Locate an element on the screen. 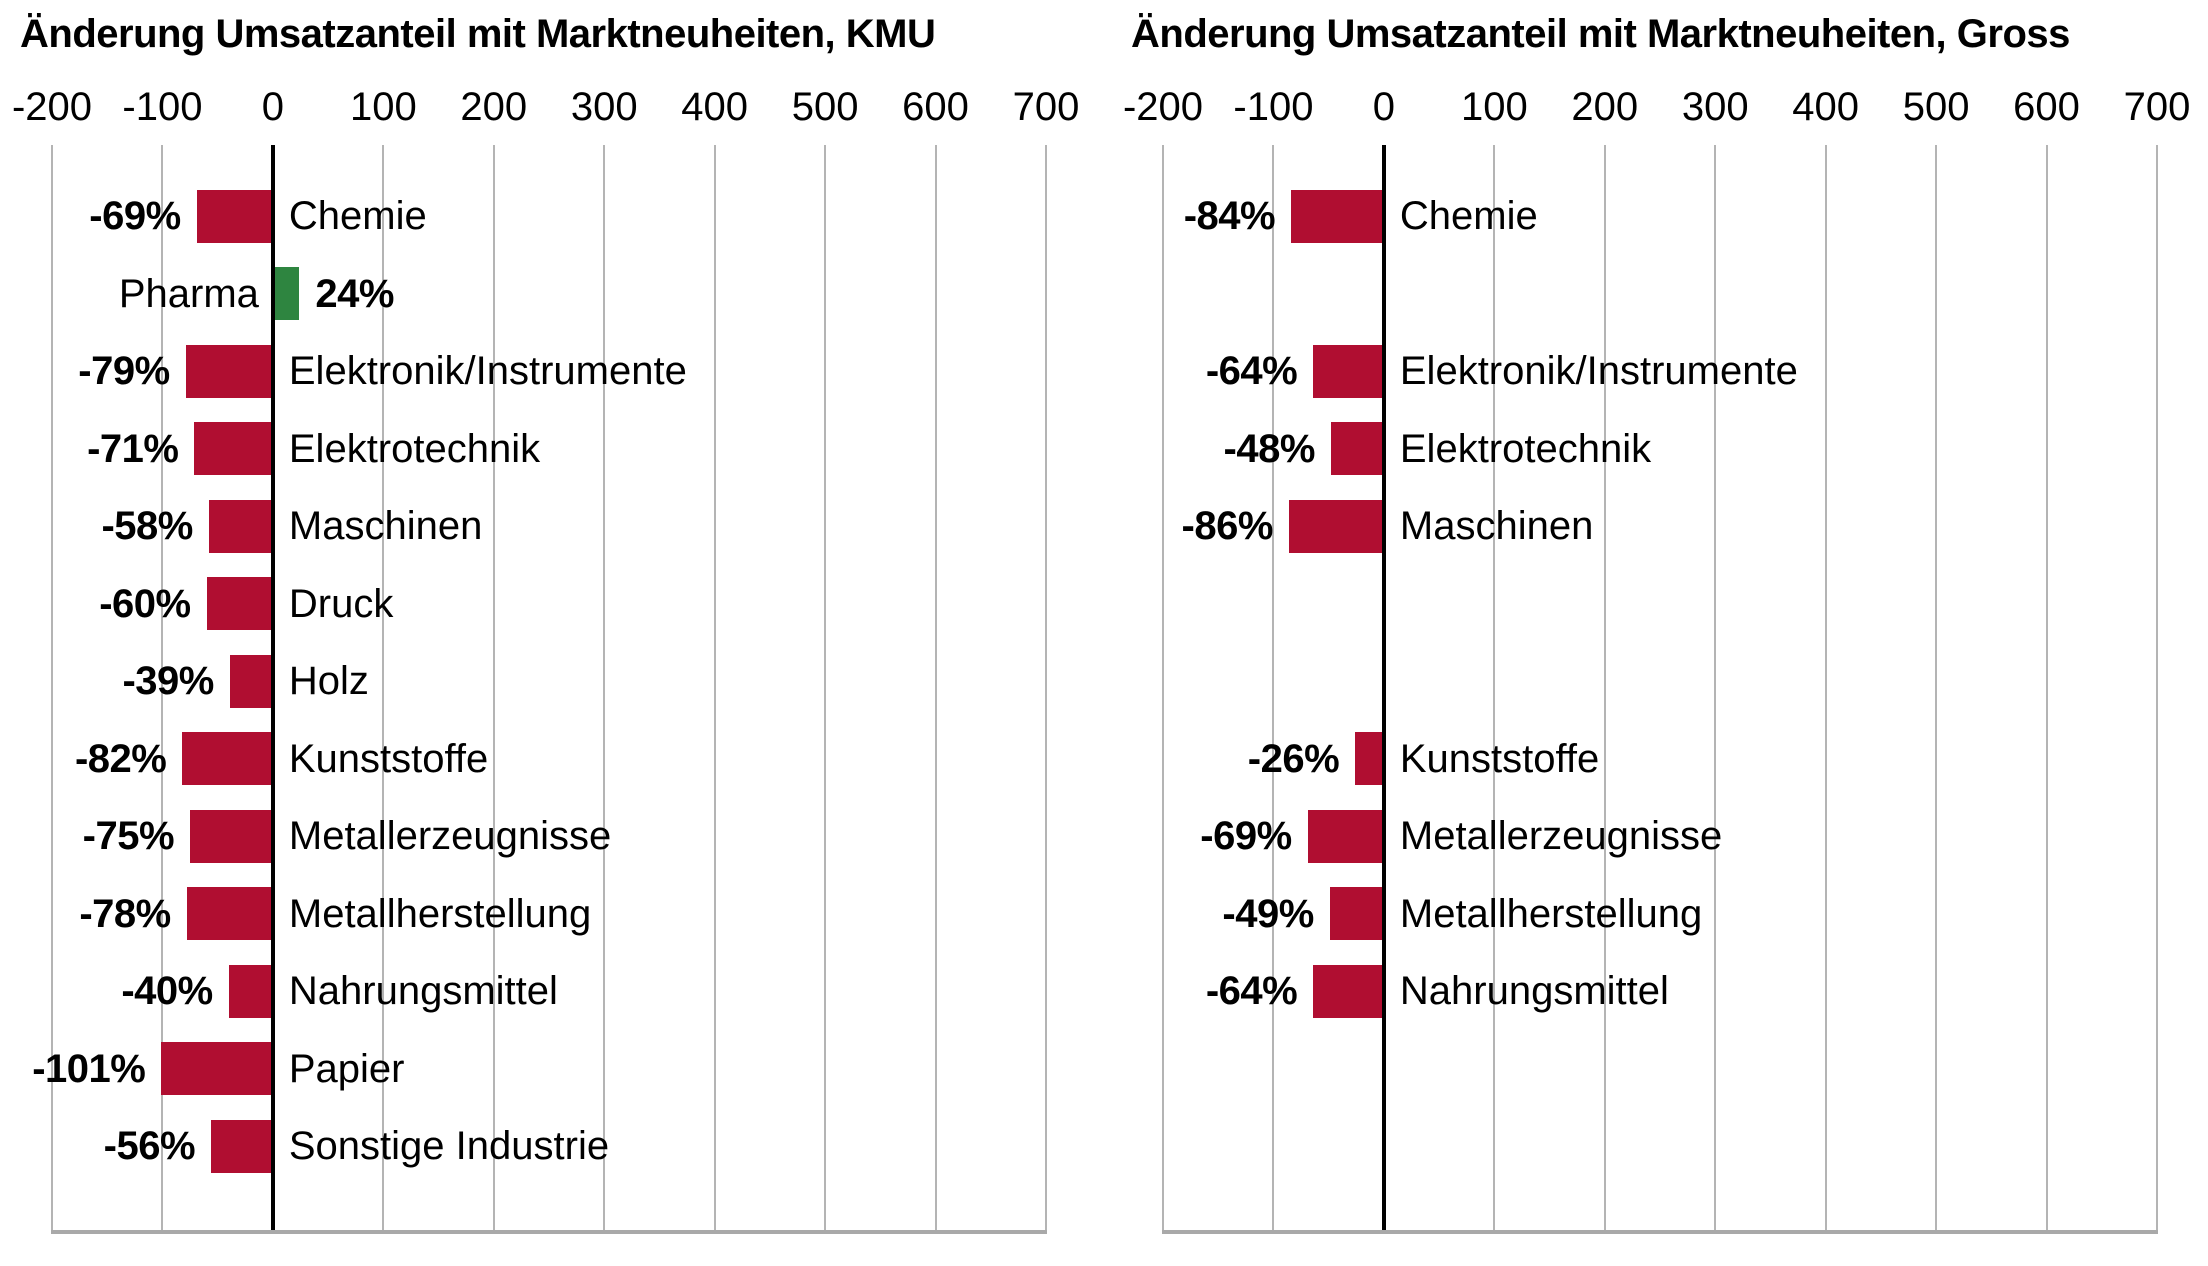 The image size is (2208, 1266). bar-papier is located at coordinates (217, 1068).